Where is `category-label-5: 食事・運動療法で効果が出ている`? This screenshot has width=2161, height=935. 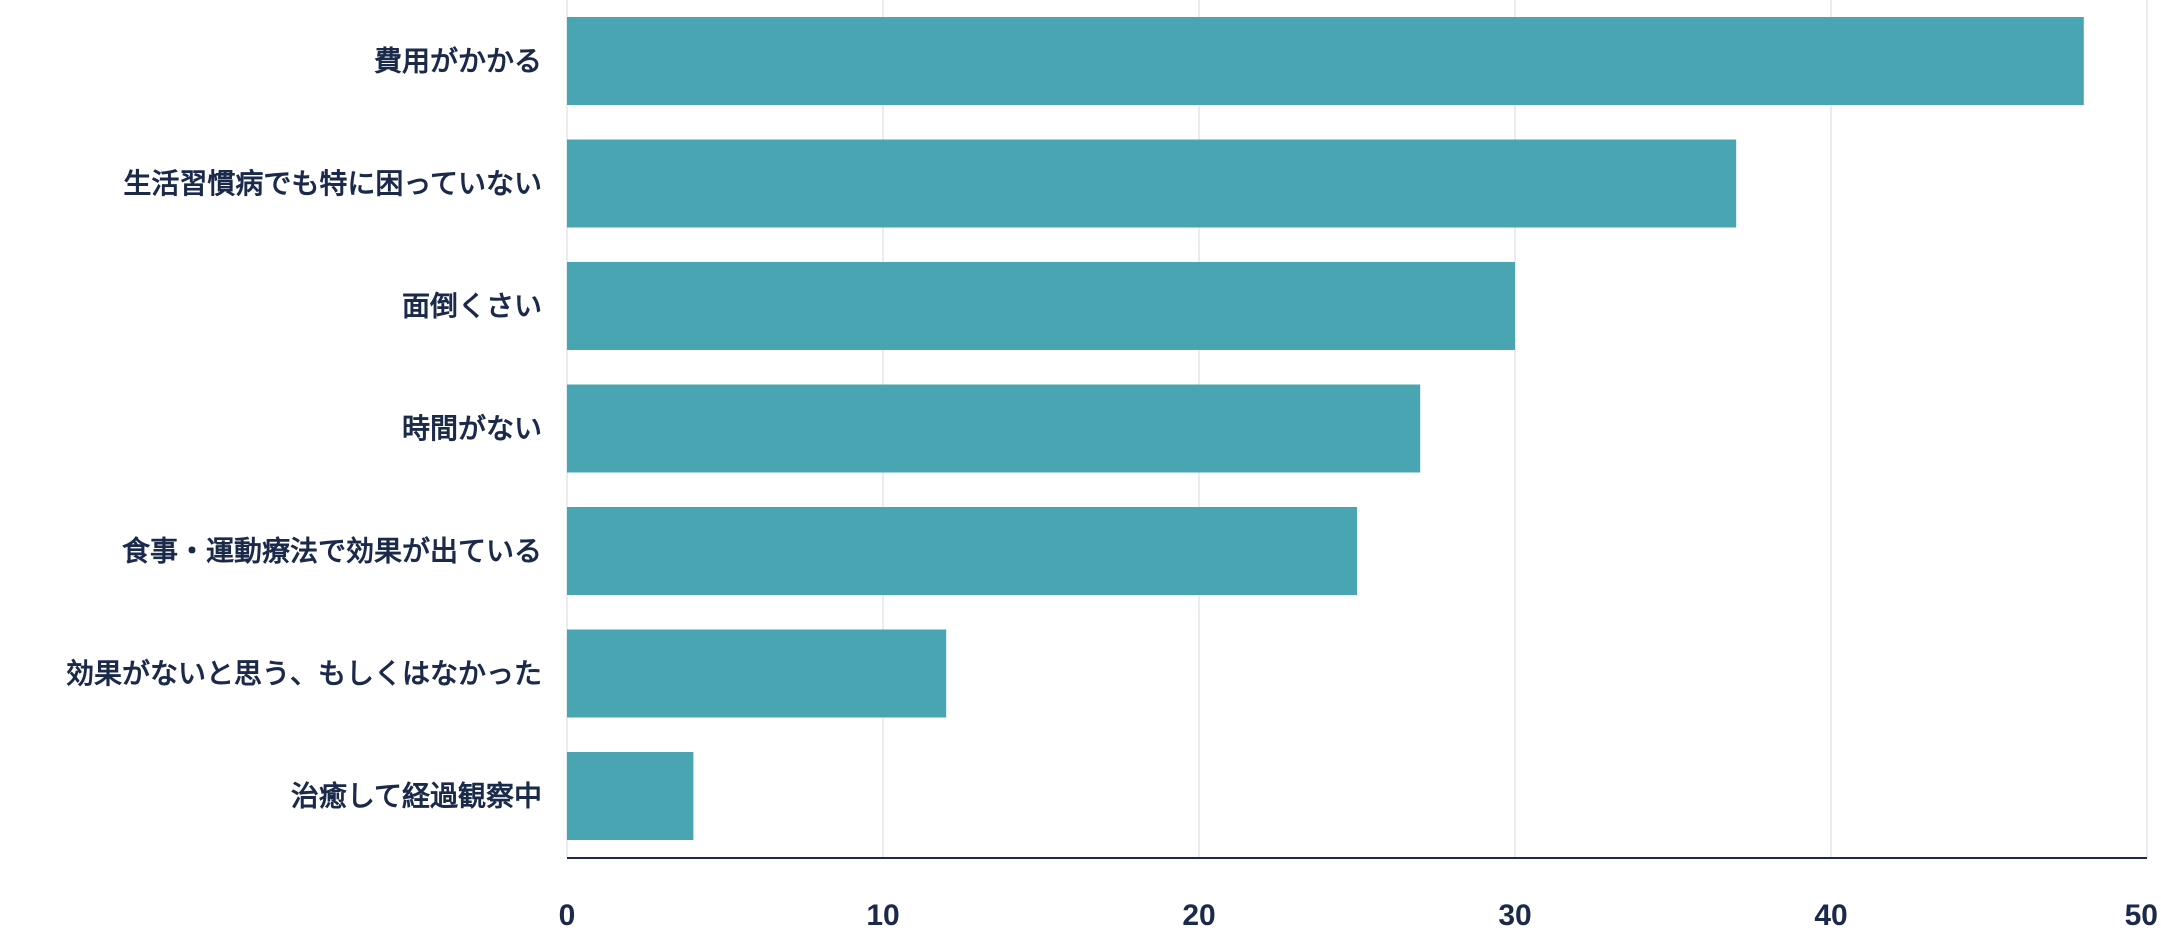
category-label-5: 食事・運動療法で効果が出ている is located at coordinates (332, 551).